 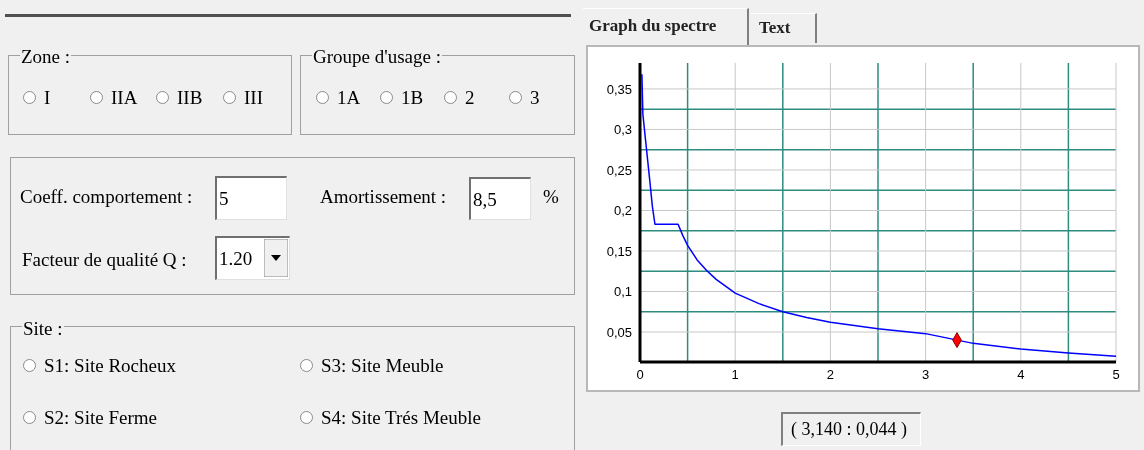 I want to click on tab: Graph du spectre, so click(x=666, y=27).